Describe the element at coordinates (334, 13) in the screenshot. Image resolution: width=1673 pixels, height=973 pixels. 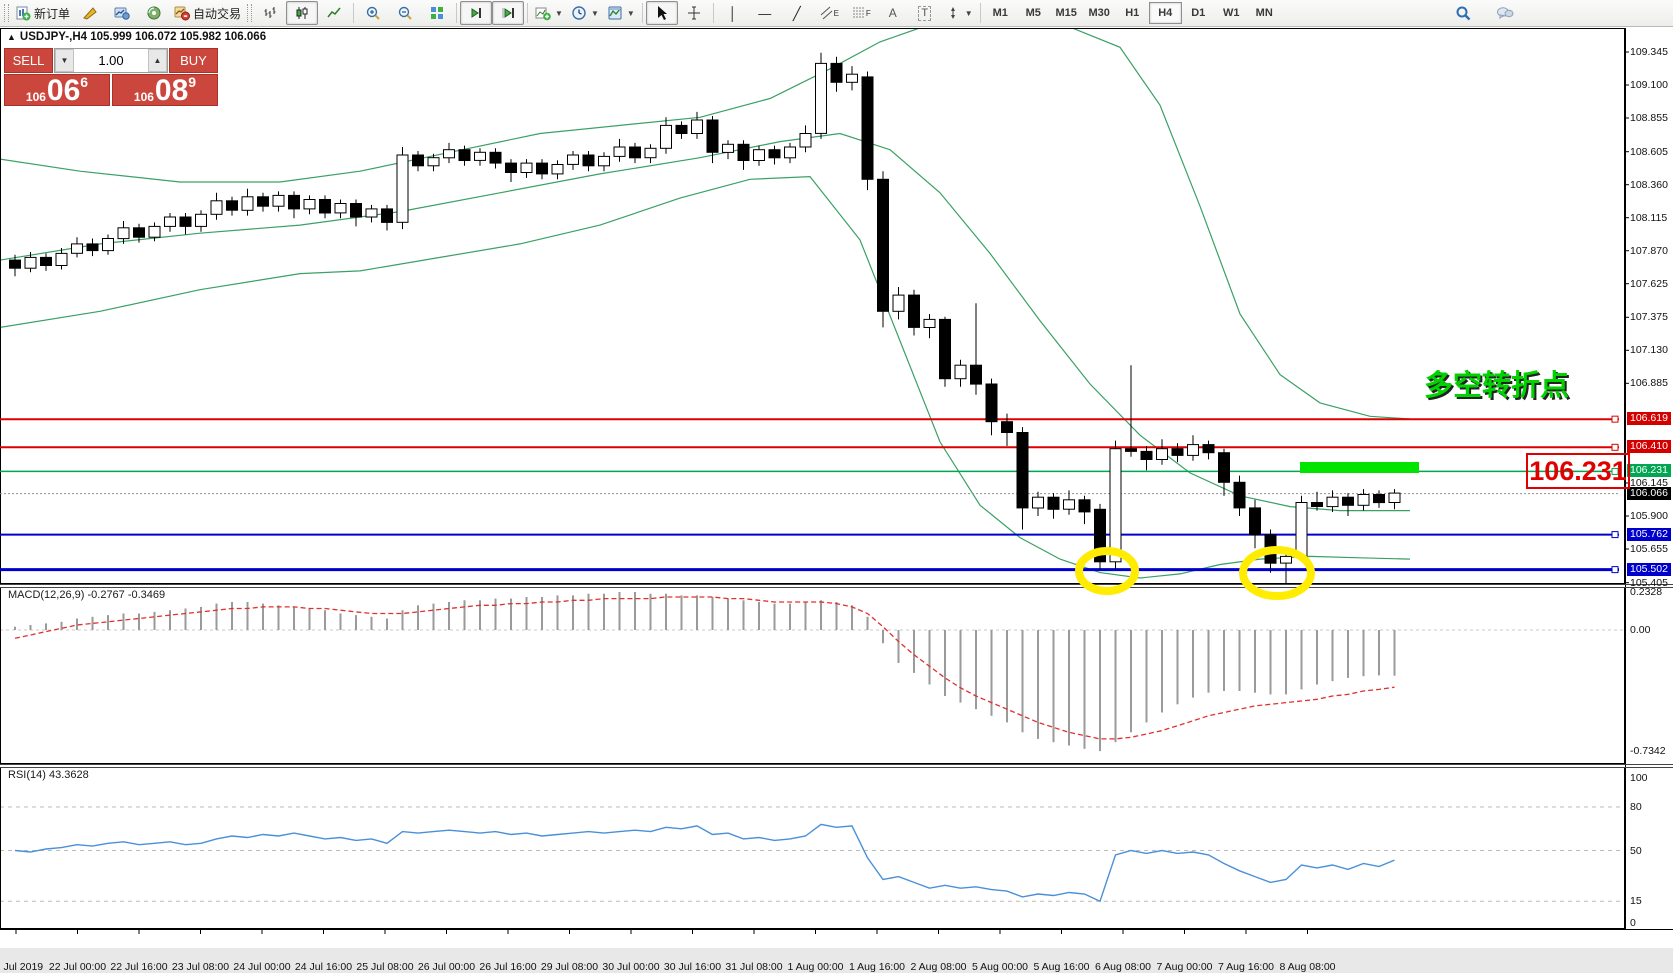
I see `line-chart-mode-button` at that location.